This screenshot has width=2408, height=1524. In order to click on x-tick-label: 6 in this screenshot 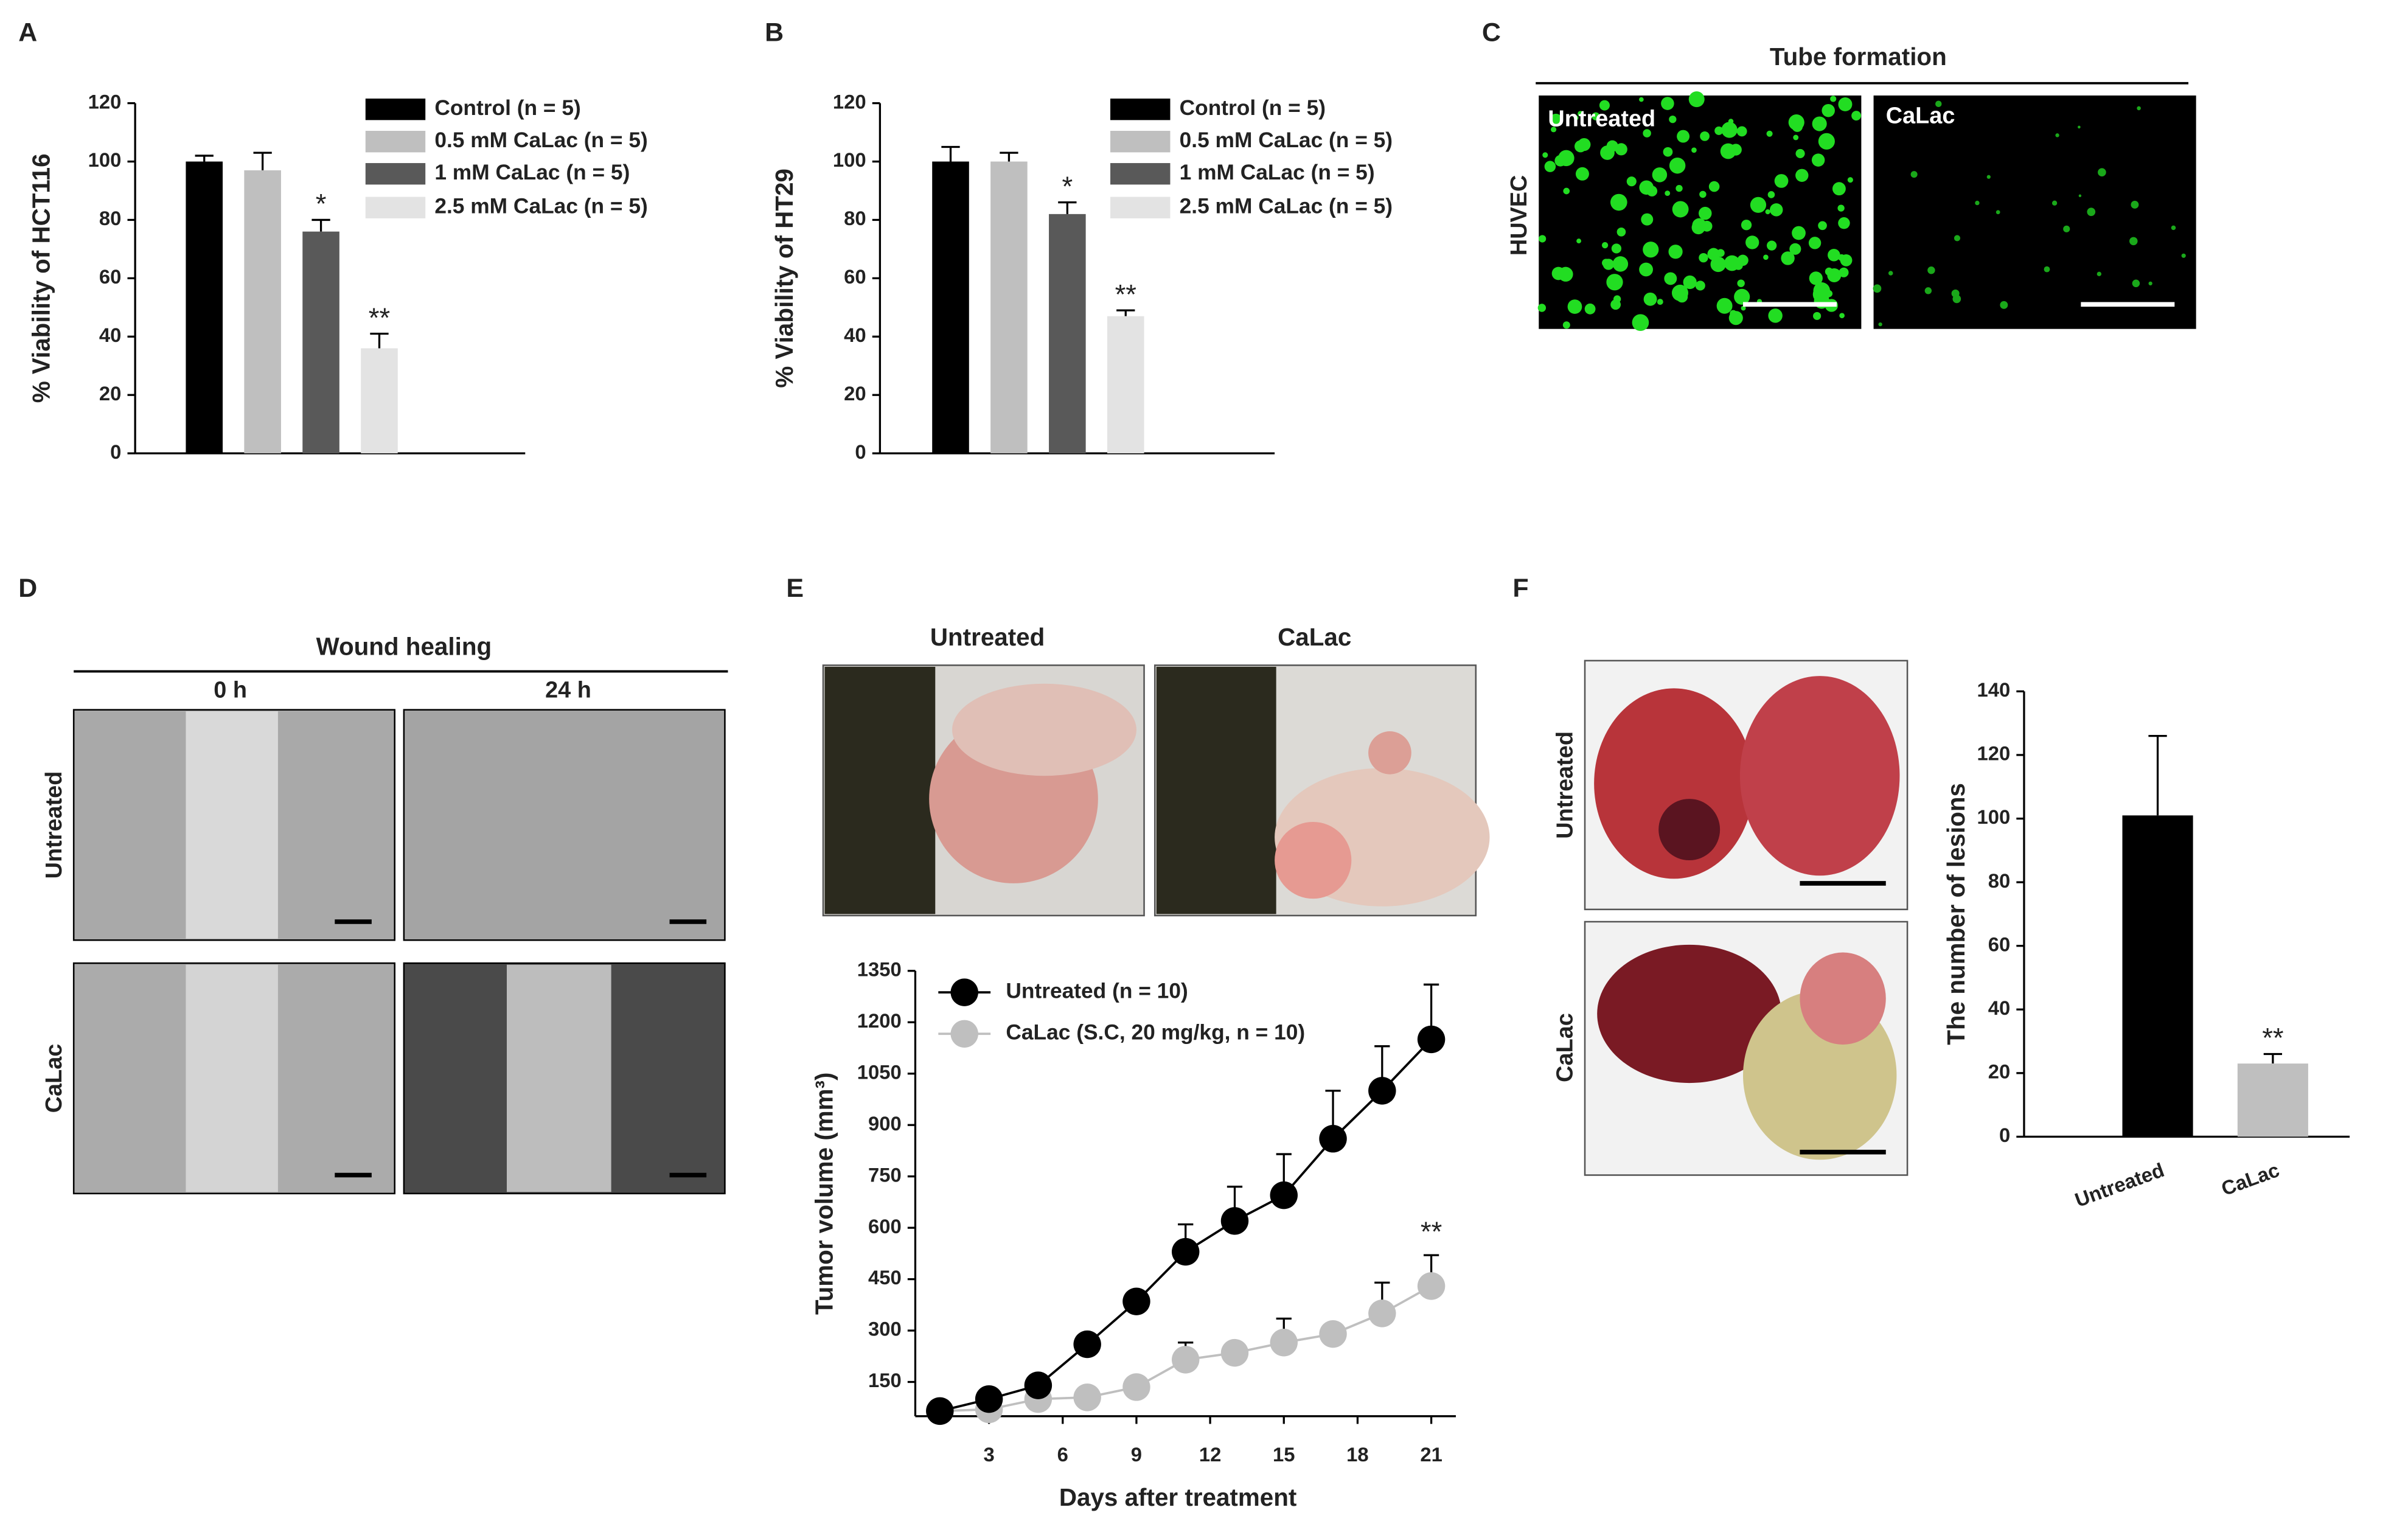, I will do `click(1062, 1454)`.